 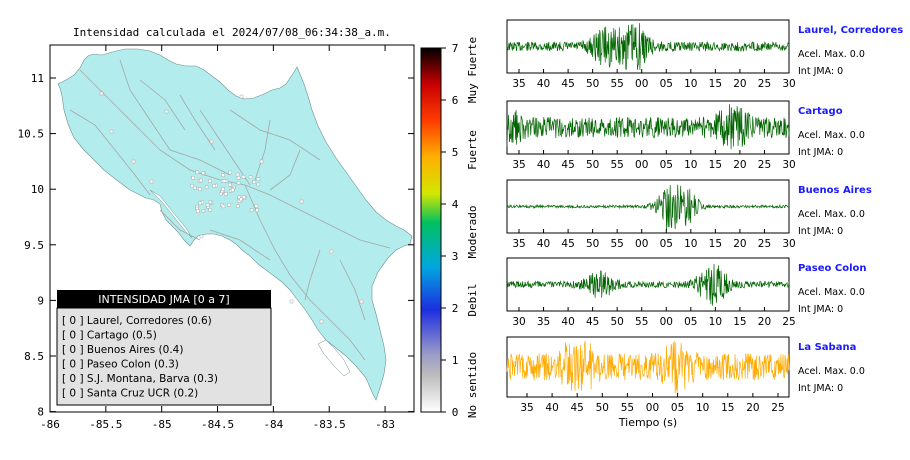 I want to click on seismogram-frame, so click(x=648, y=284).